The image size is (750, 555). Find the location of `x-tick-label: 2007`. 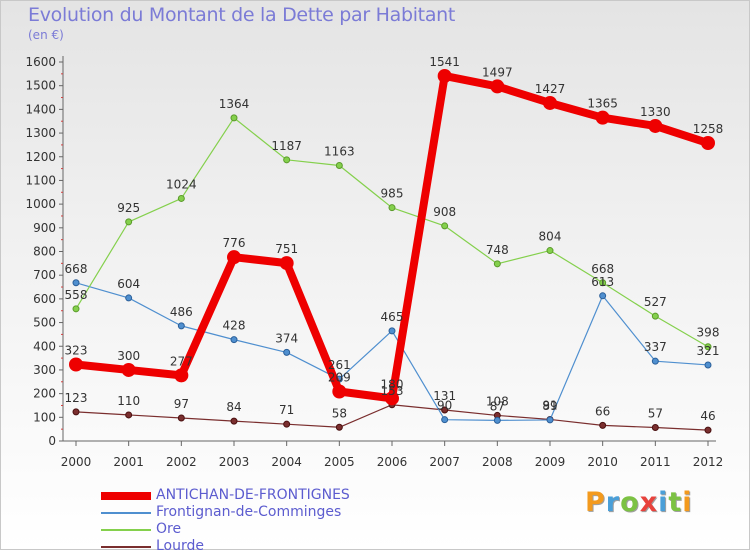

x-tick-label: 2007 is located at coordinates (444, 462).